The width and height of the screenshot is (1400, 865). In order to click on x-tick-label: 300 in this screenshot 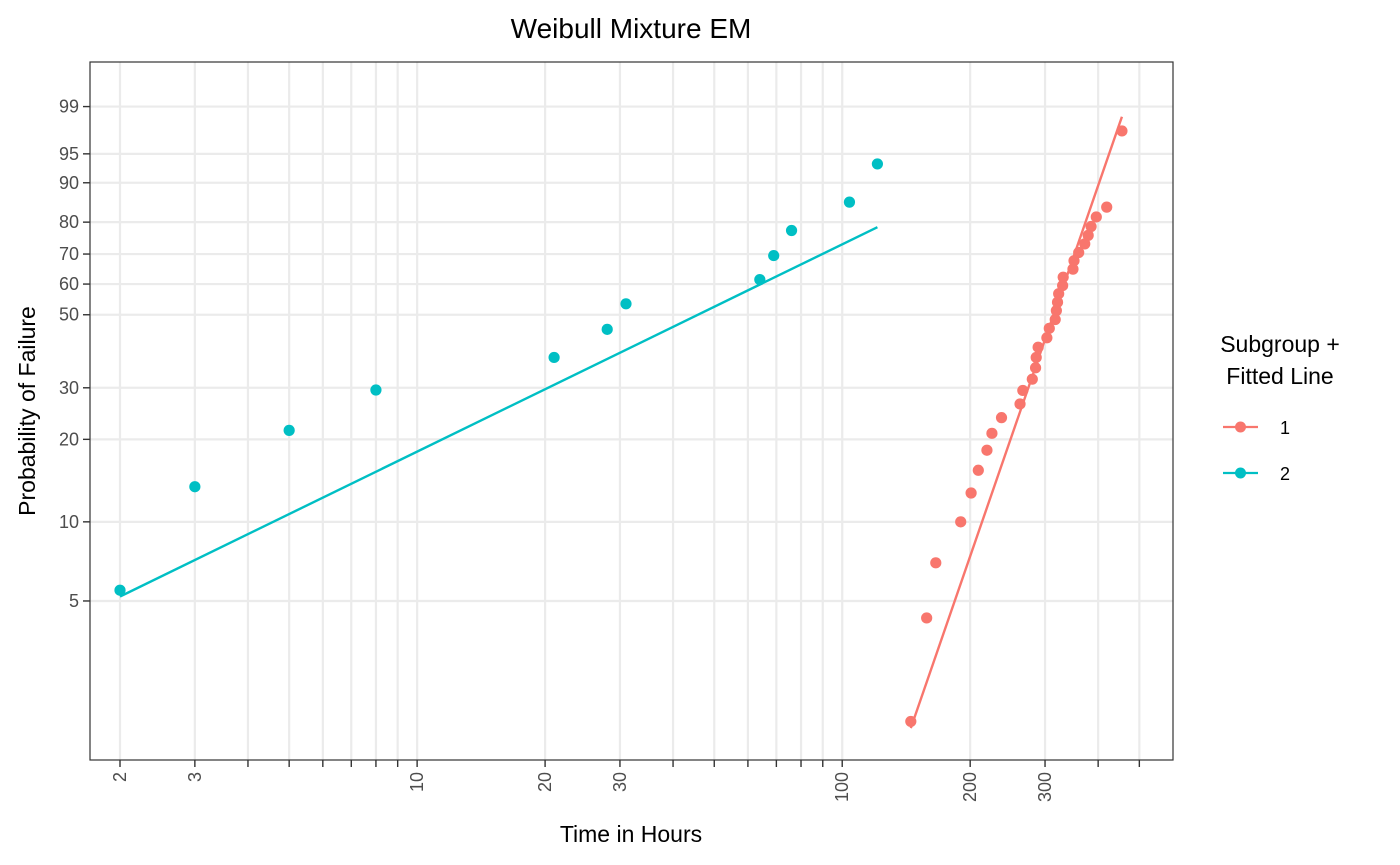, I will do `click(1045, 787)`.